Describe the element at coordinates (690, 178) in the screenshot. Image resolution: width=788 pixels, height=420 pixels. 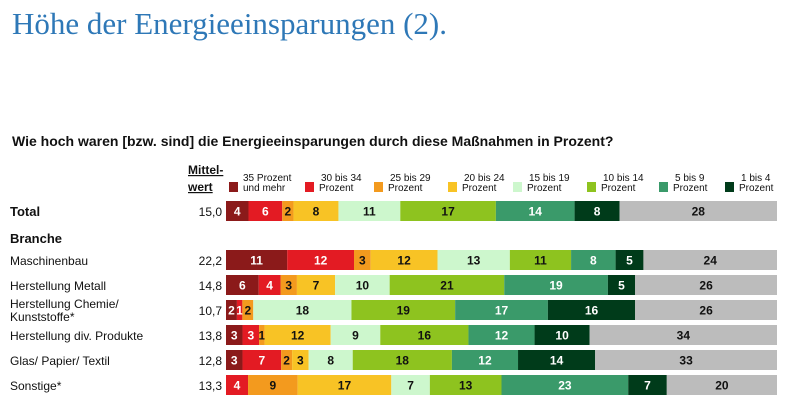
I see `legend-label-7-line-1: 5 bis 9` at that location.